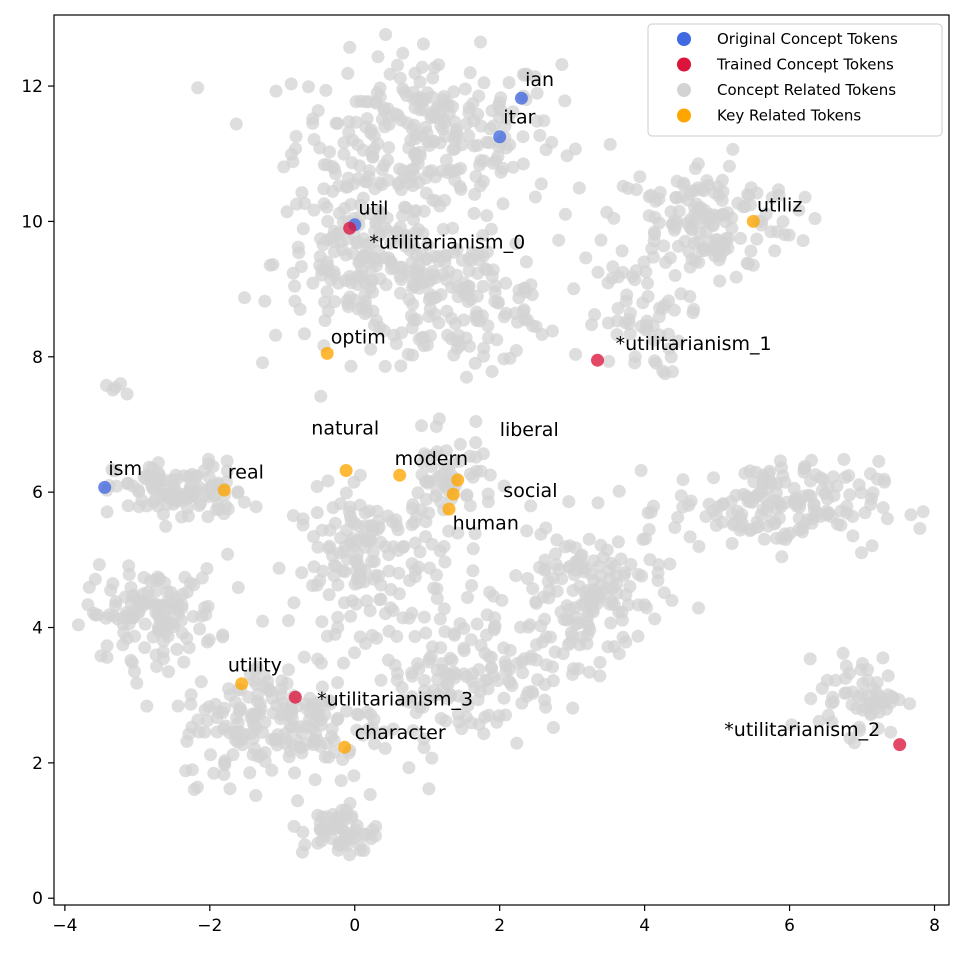  Describe the element at coordinates (684, 90) in the screenshot. I see `legend-marker` at that location.